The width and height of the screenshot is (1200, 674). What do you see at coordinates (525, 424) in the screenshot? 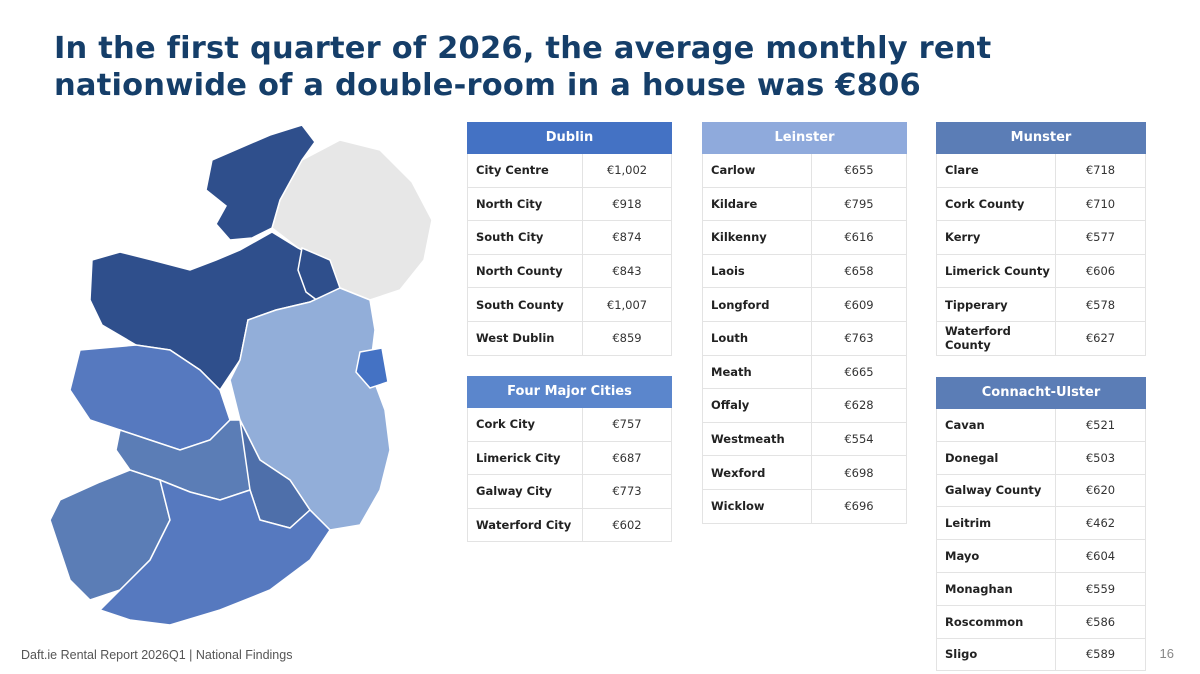
I see `region-name: Cork City` at bounding box center [525, 424].